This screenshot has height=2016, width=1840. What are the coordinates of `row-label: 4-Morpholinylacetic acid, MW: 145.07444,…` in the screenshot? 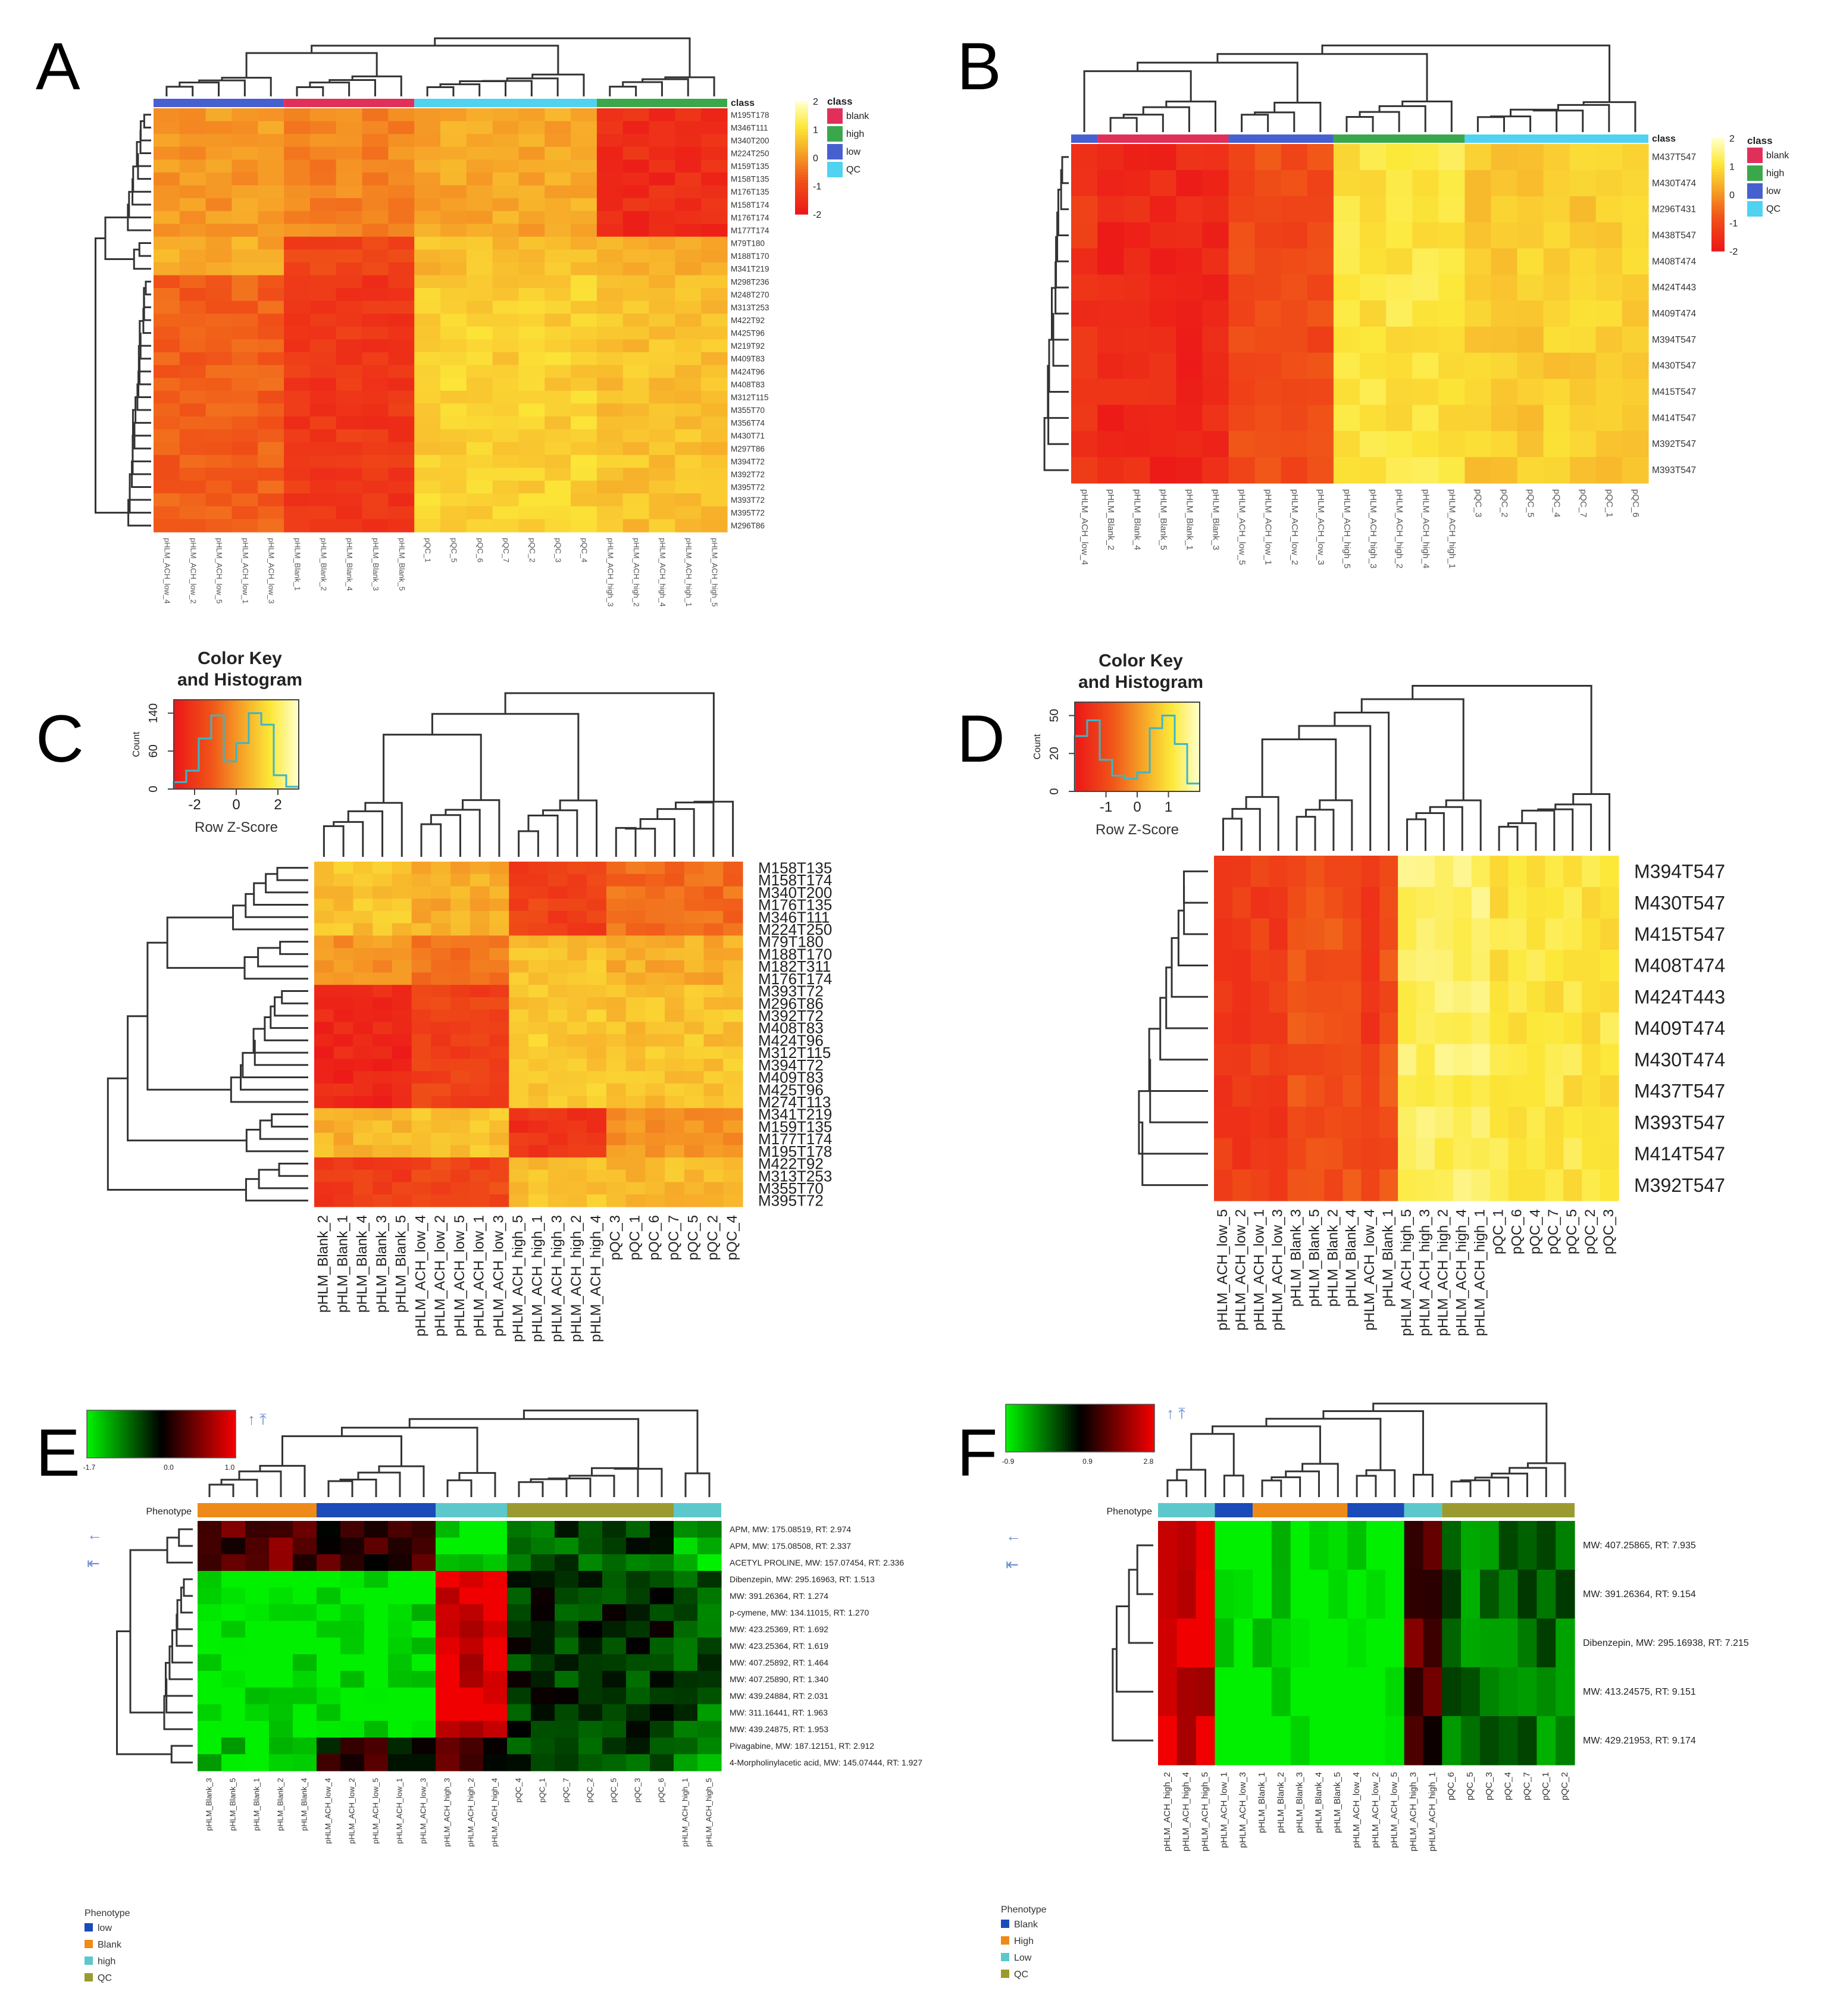 It's located at (826, 1762).